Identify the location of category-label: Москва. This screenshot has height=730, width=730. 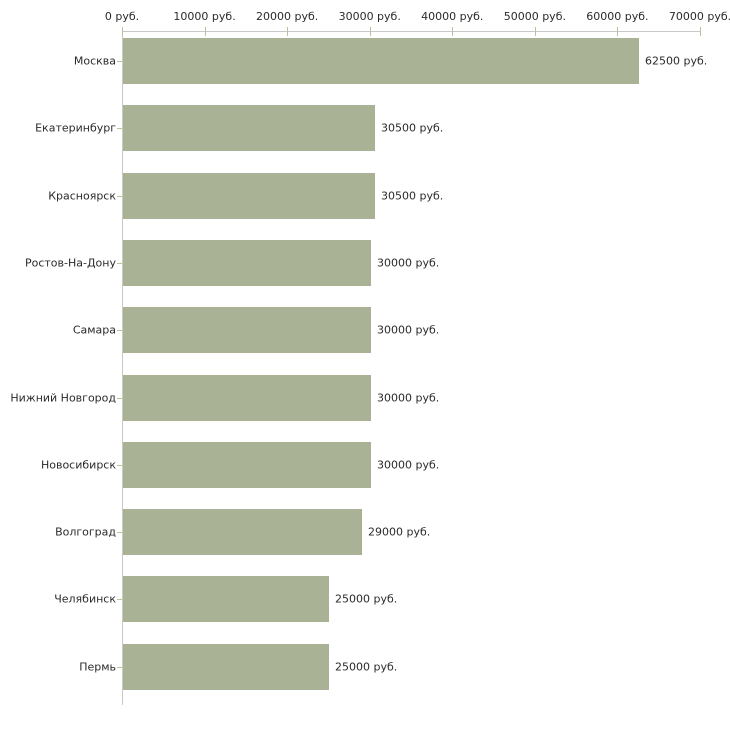
(94, 61).